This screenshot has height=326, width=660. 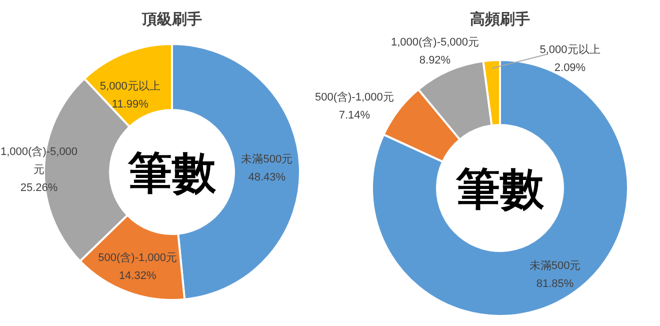 What do you see at coordinates (171, 19) in the screenshot?
I see `chart-title: 頂級刷手` at bounding box center [171, 19].